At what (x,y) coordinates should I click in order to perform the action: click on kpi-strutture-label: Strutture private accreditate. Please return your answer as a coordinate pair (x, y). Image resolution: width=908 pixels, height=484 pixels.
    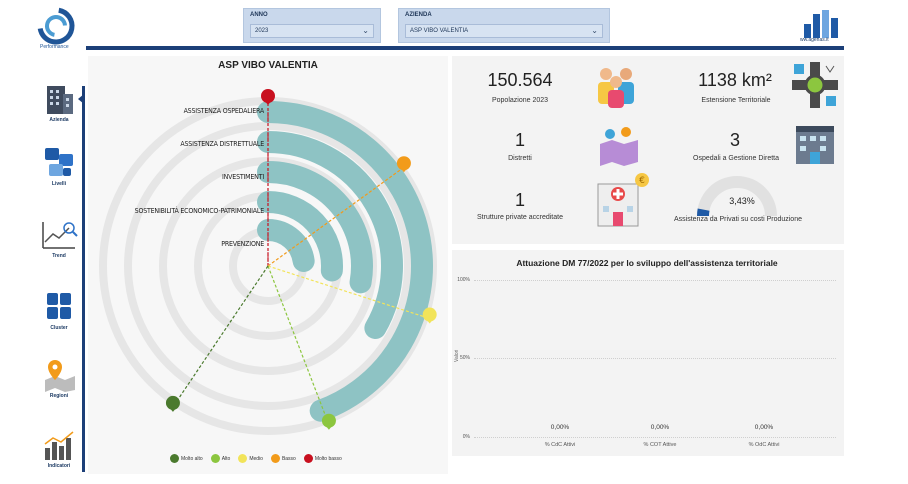
    Looking at the image, I should click on (520, 217).